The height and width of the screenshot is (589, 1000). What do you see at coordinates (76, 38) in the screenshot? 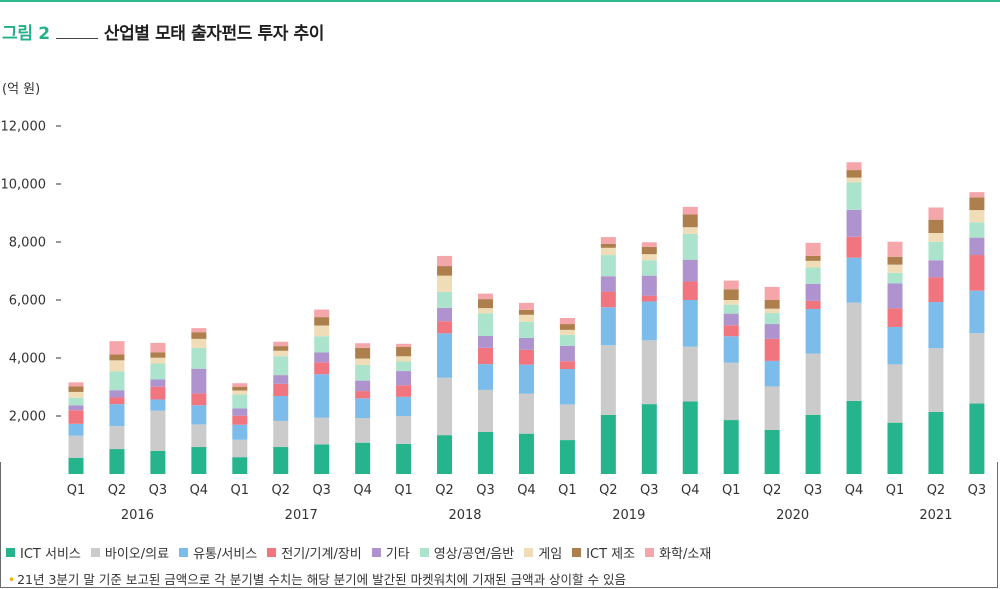
I see `header-rule` at bounding box center [76, 38].